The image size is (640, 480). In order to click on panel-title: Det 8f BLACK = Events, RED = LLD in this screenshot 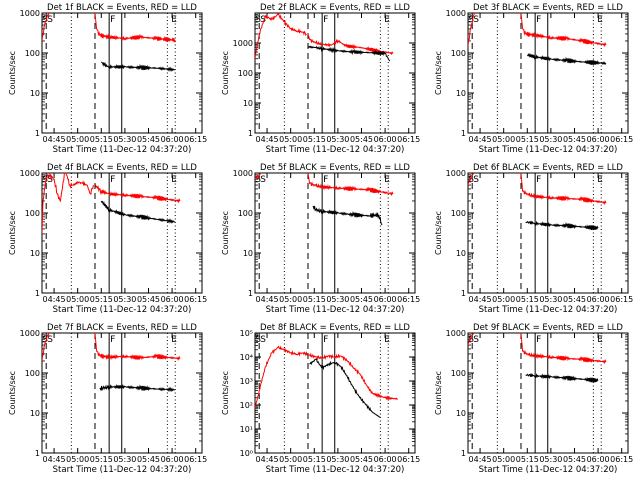, I will do `click(335, 328)`.